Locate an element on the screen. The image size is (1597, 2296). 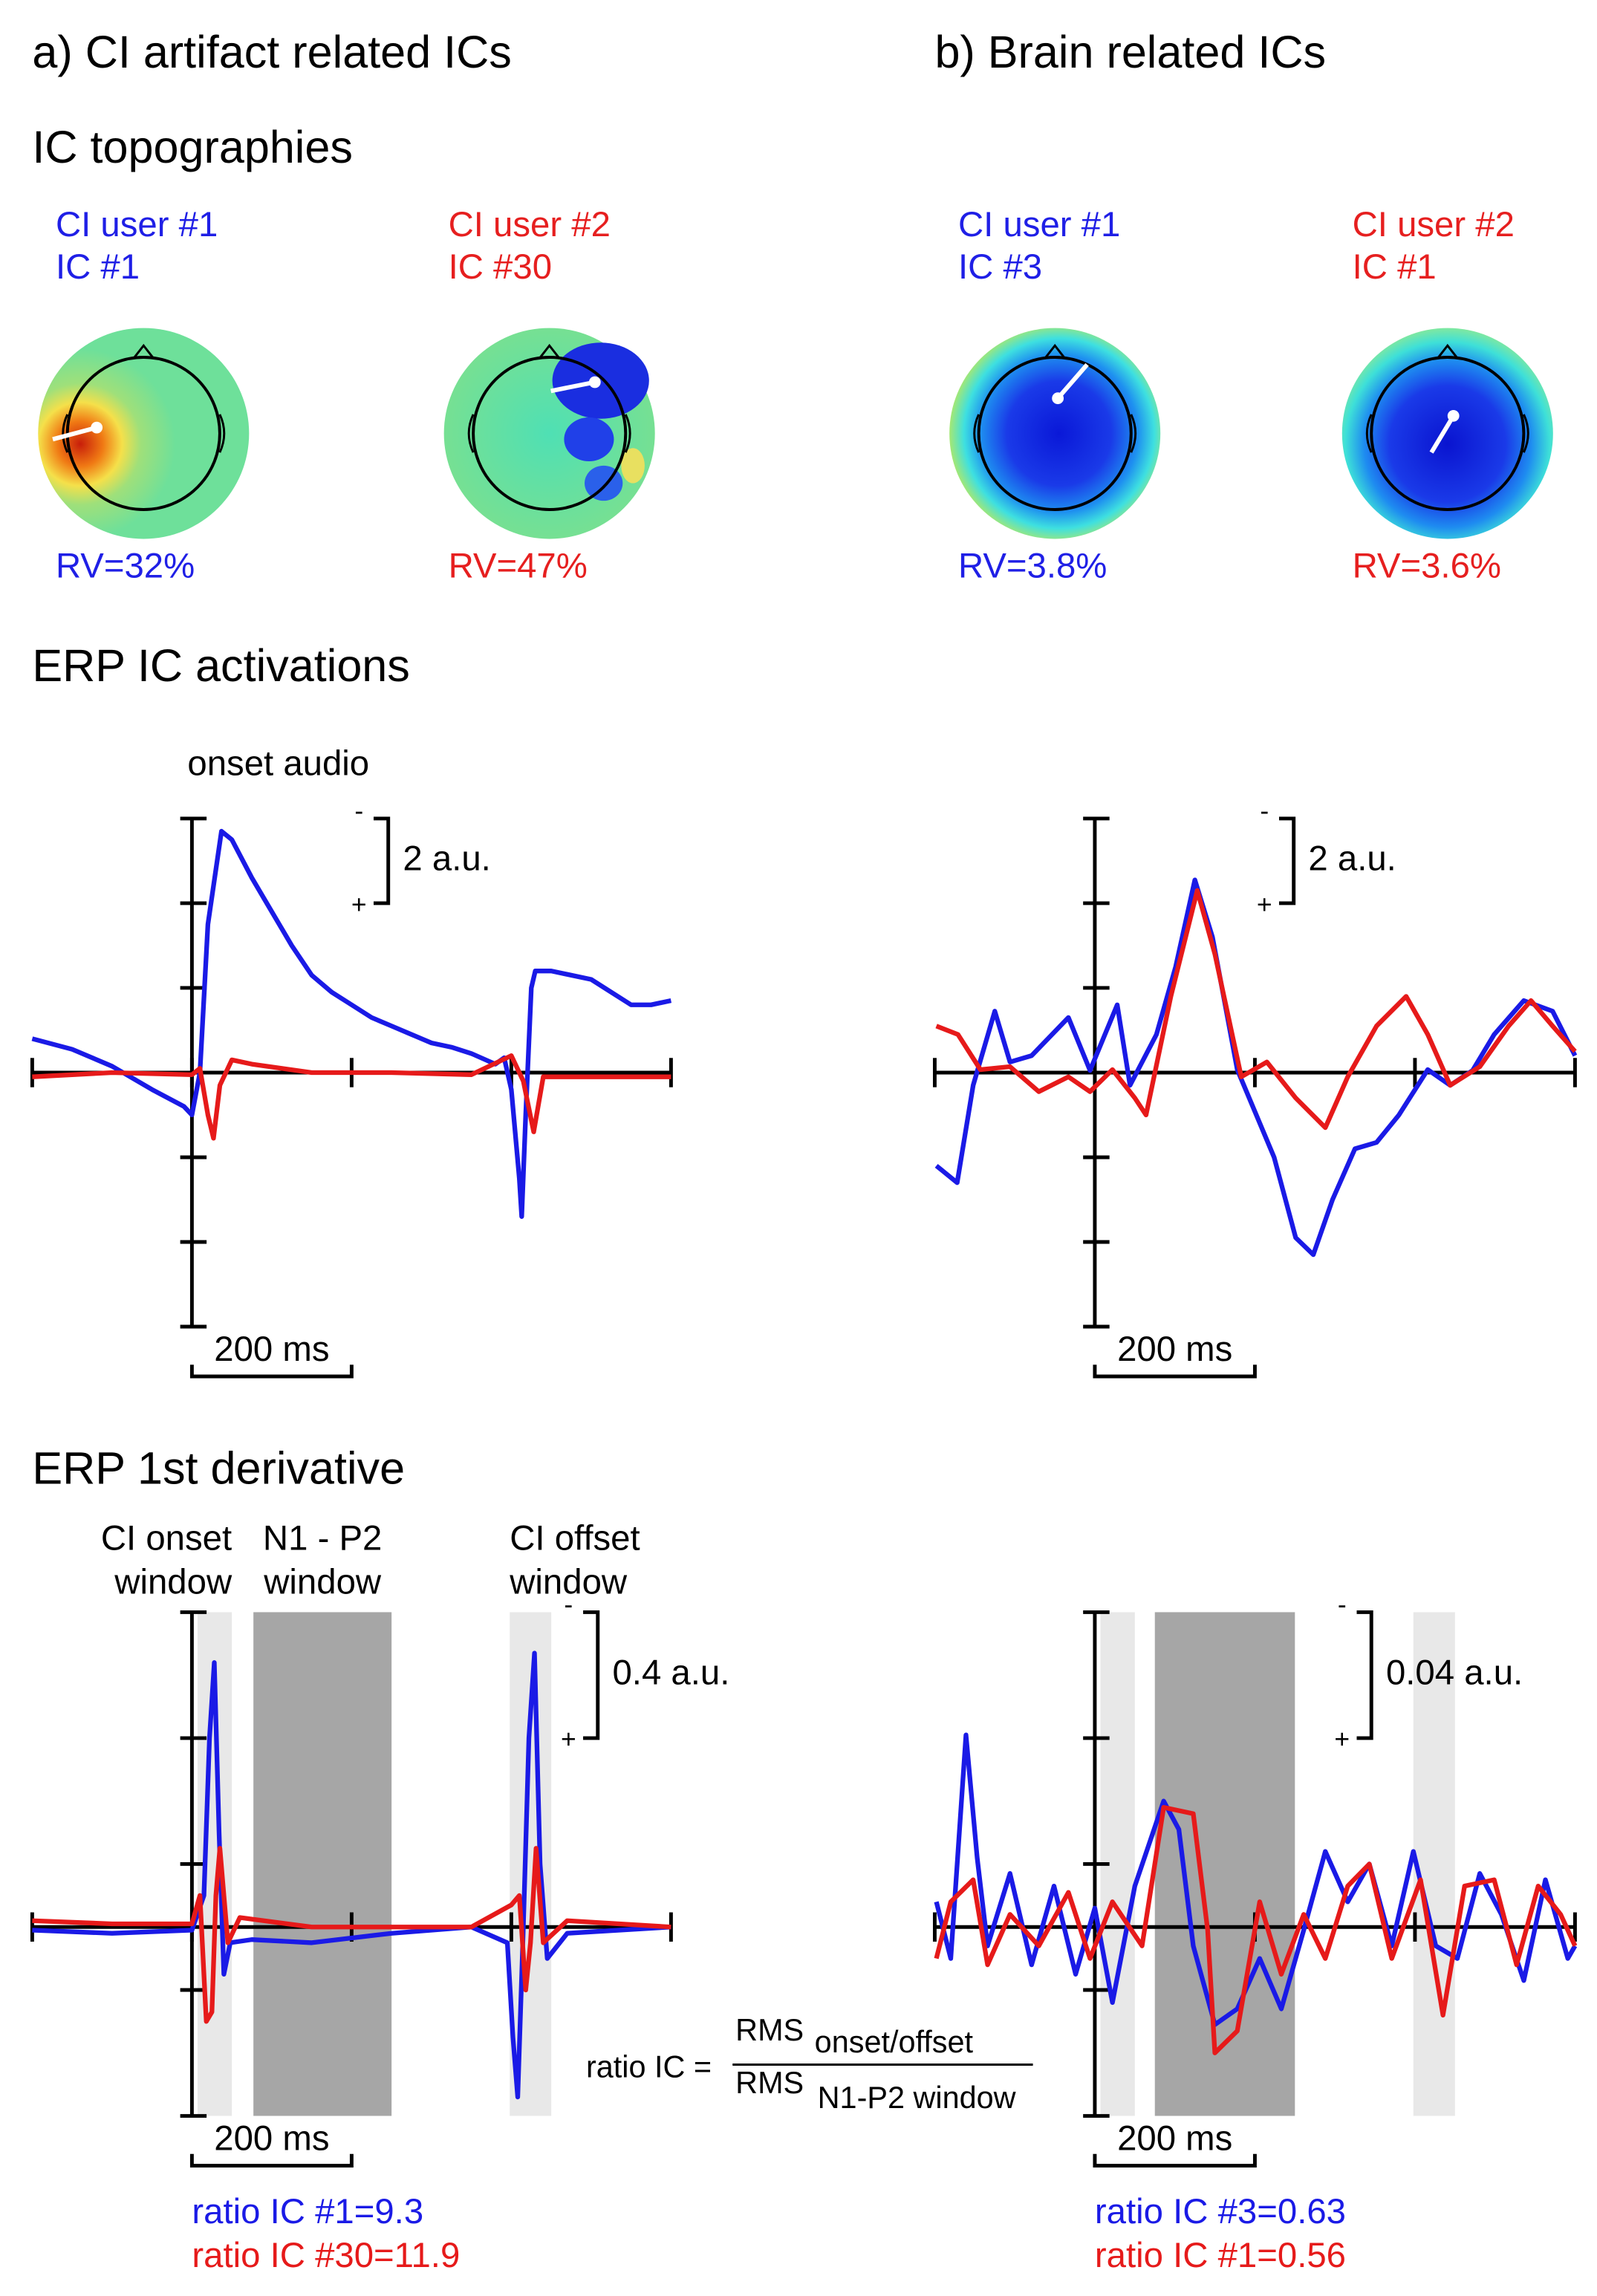
rv-label: RV=32% is located at coordinates (125, 565).